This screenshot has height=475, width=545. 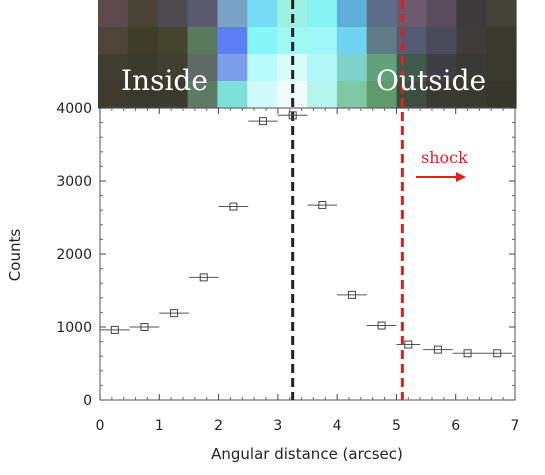 I want to click on x-tick-label: 6, so click(x=455, y=426).